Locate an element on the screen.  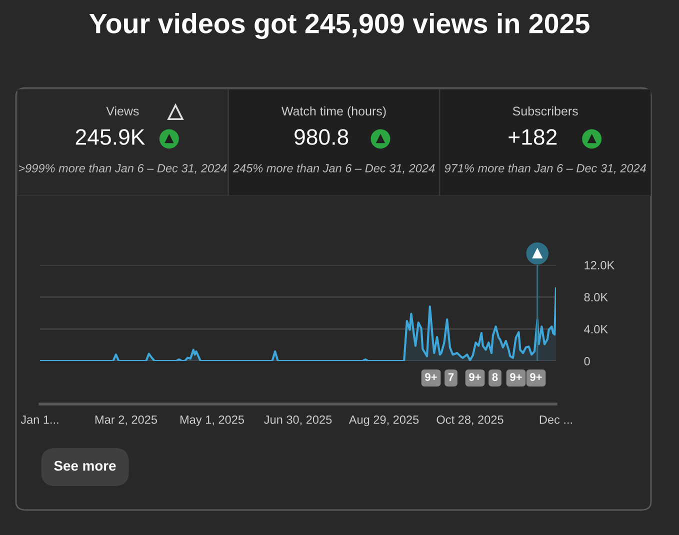
text: 245% more than Jan 6 – Dec 31, 2024 is located at coordinates (333, 169).